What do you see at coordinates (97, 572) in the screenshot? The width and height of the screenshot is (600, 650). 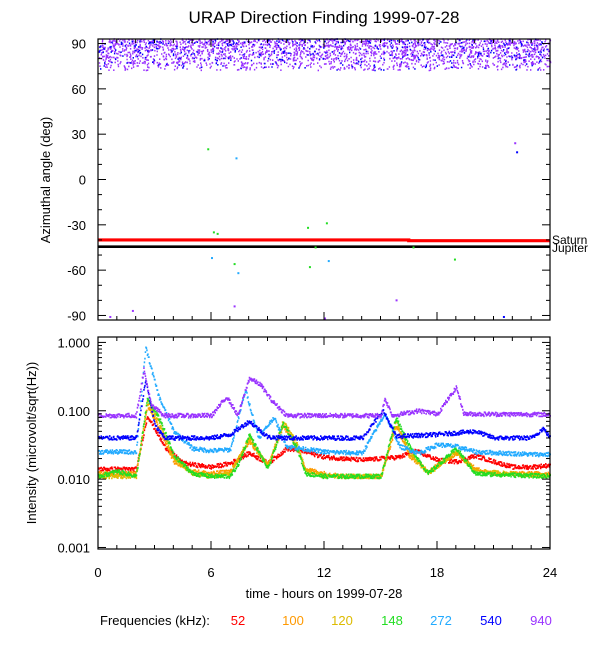 I see `x-tick-label: 0` at bounding box center [97, 572].